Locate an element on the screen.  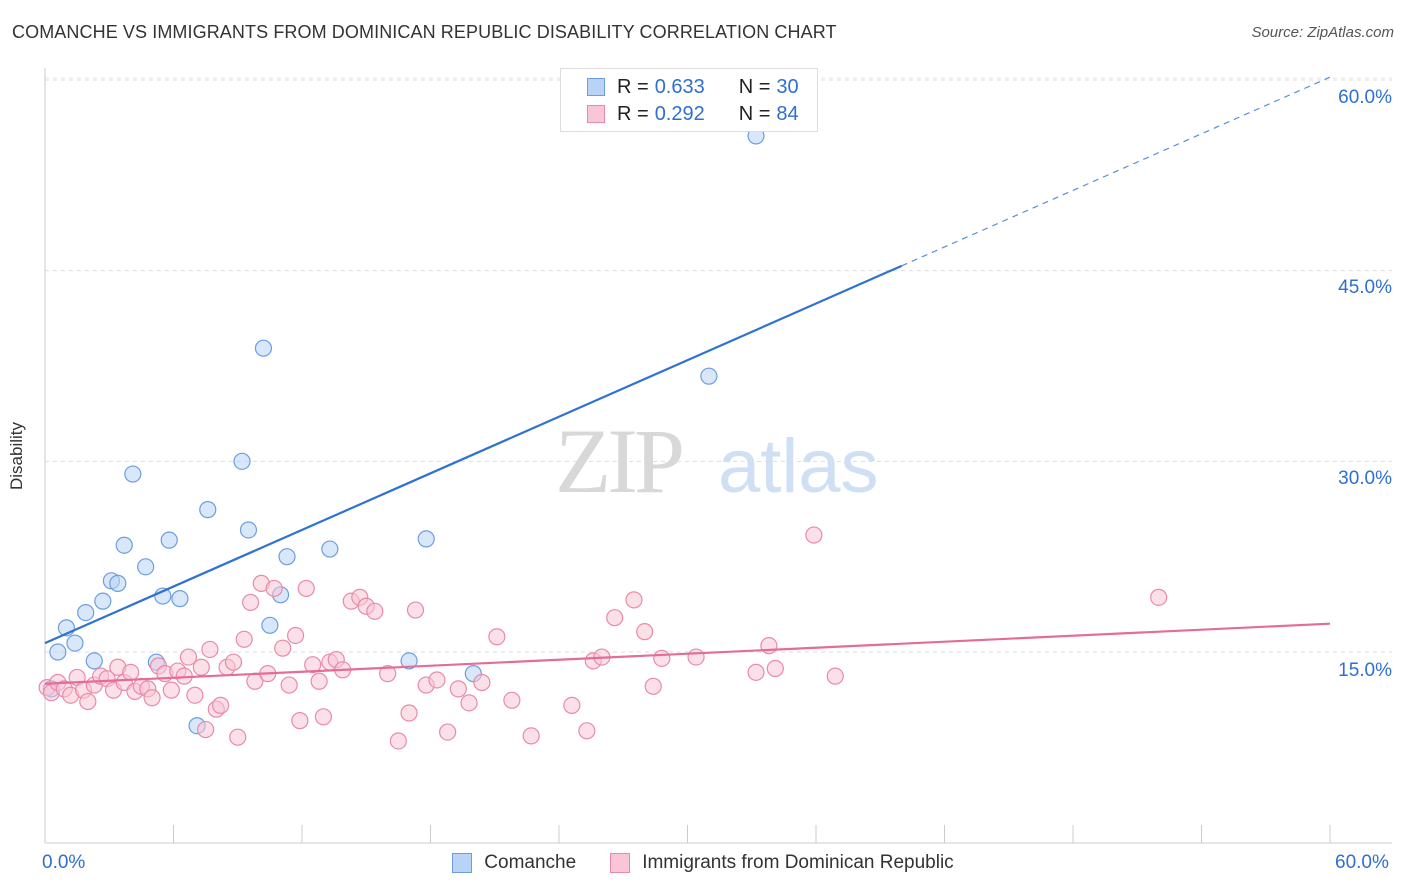
comanche-trend-extension is located at coordinates (1116, 171).